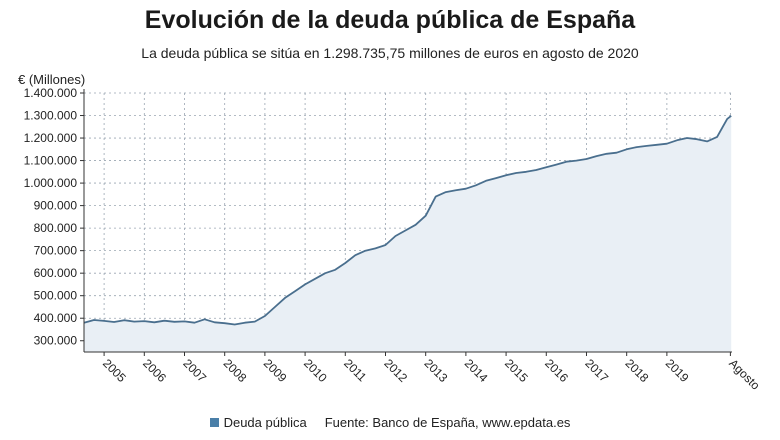 Image resolution: width=780 pixels, height=440 pixels. Describe the element at coordinates (744, 374) in the screenshot. I see `x-tick-label: Agosto` at that location.